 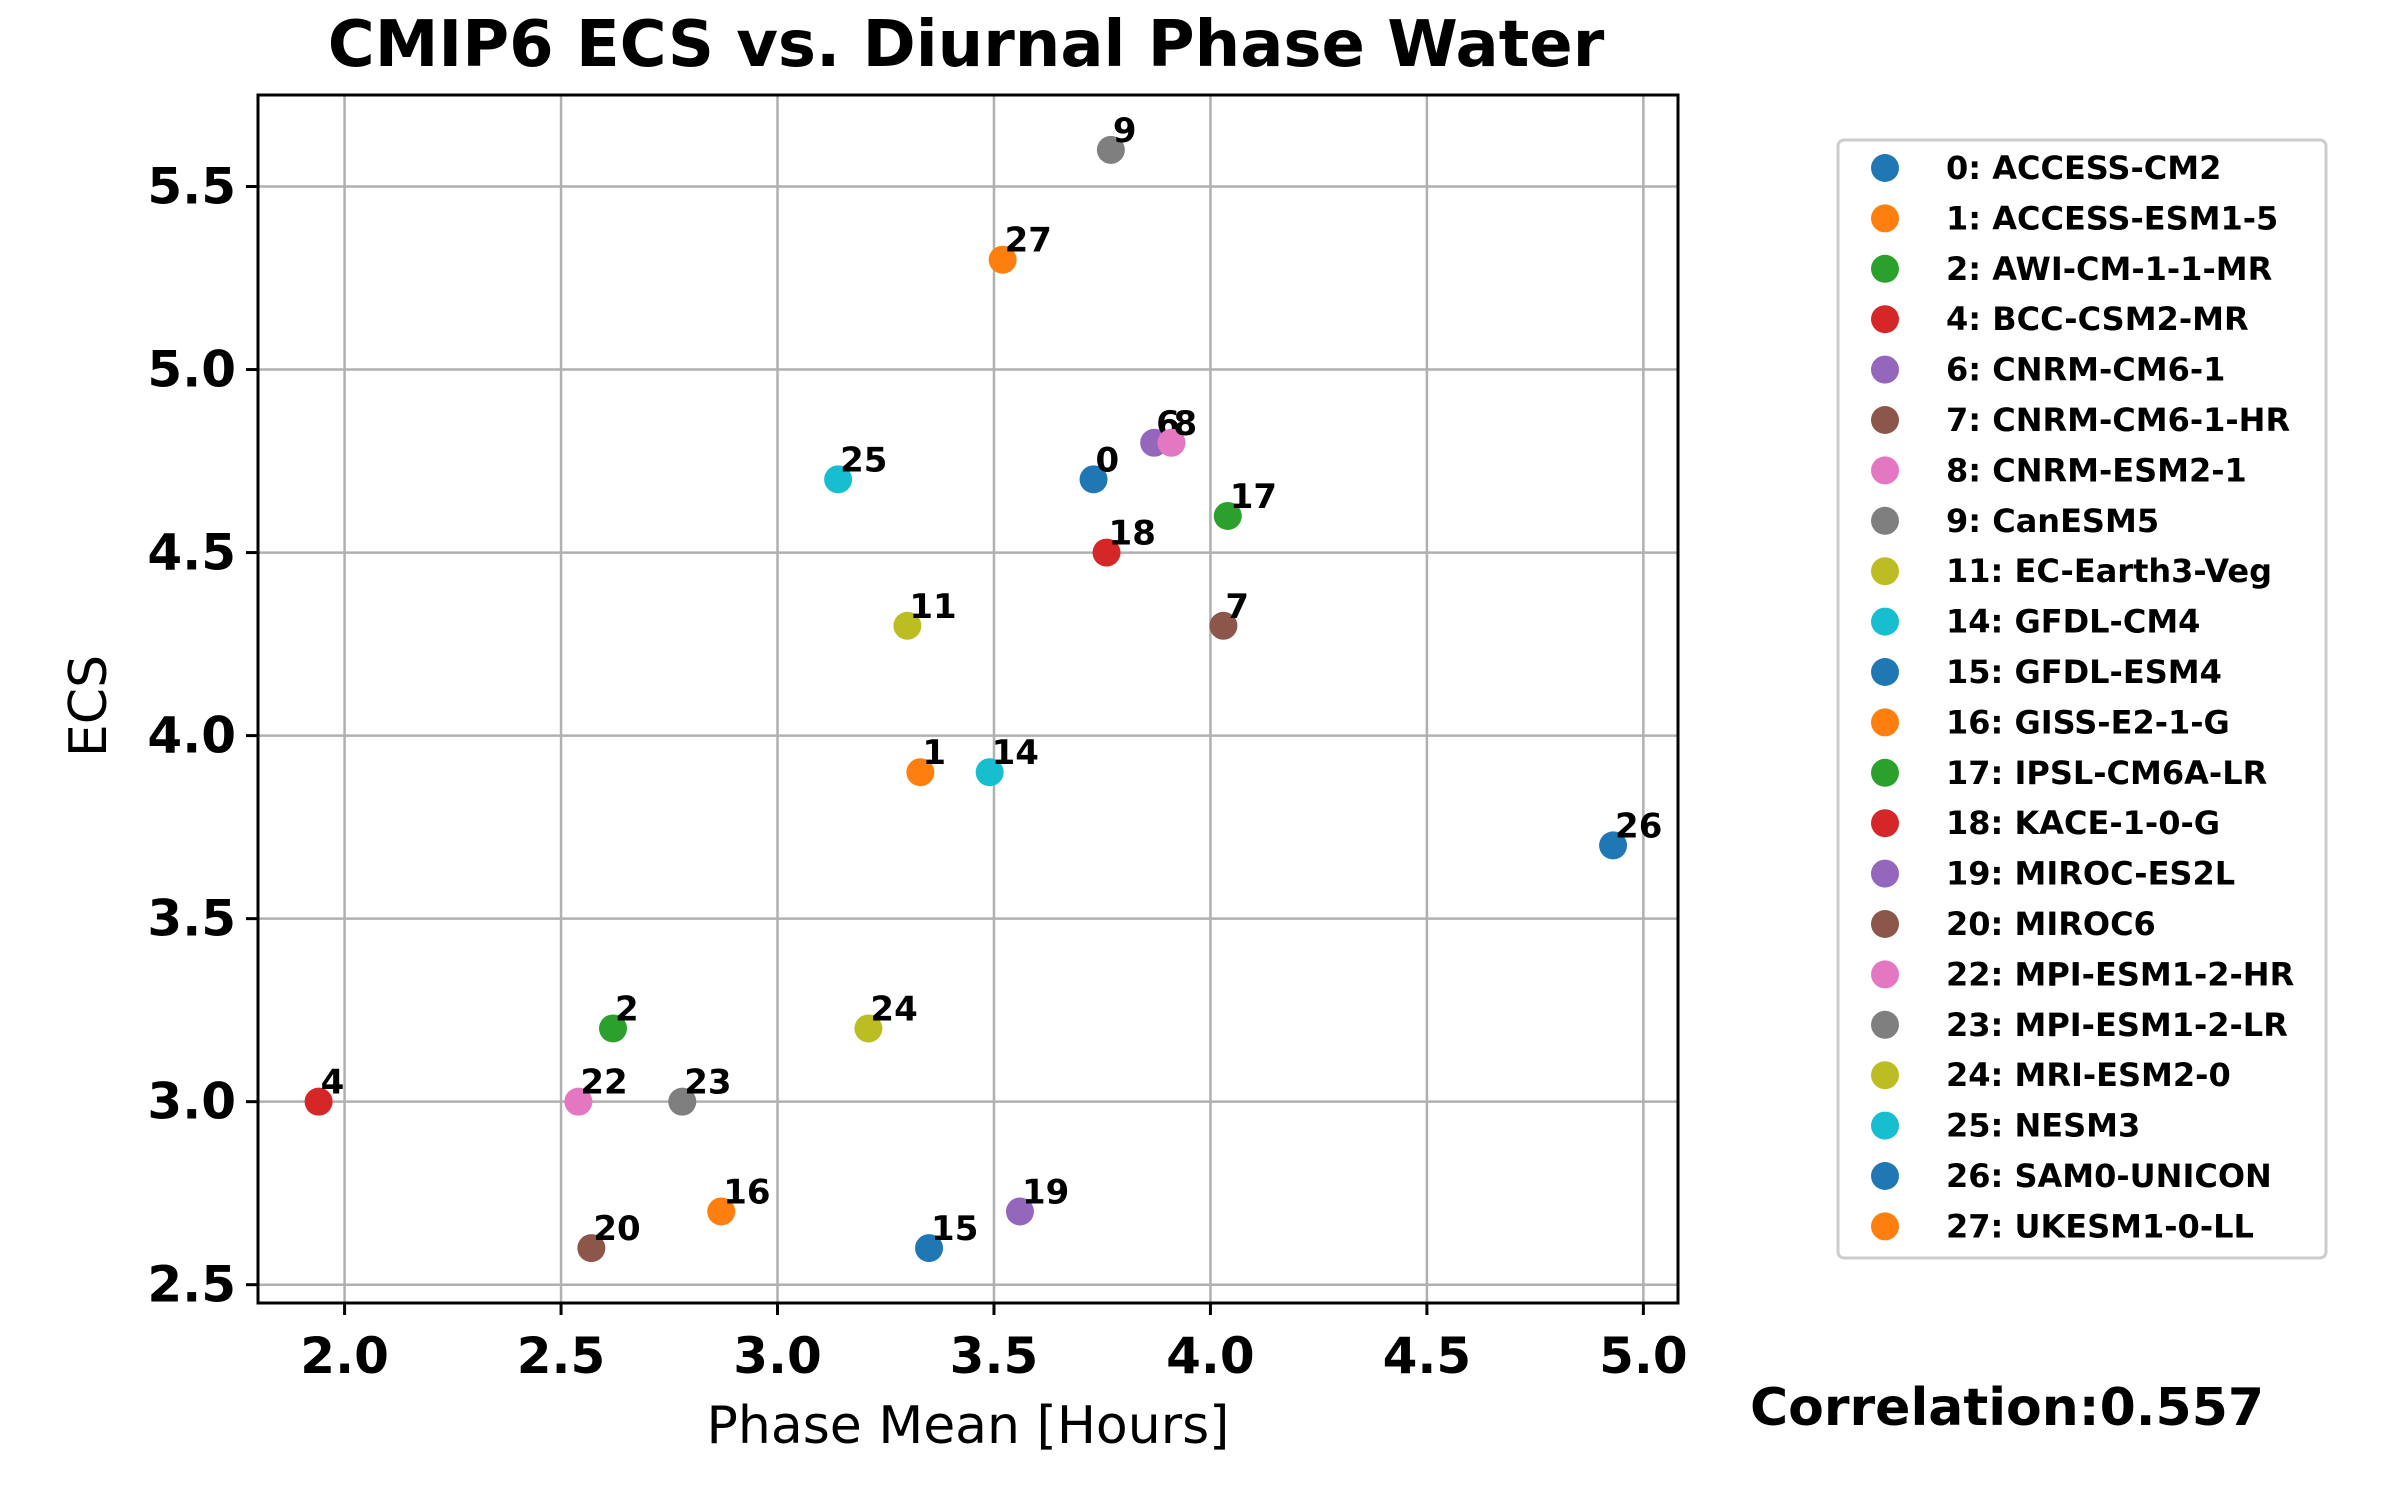 I want to click on legend-entry-4: 4: BCC-CSM2-MR, so click(x=2097, y=319).